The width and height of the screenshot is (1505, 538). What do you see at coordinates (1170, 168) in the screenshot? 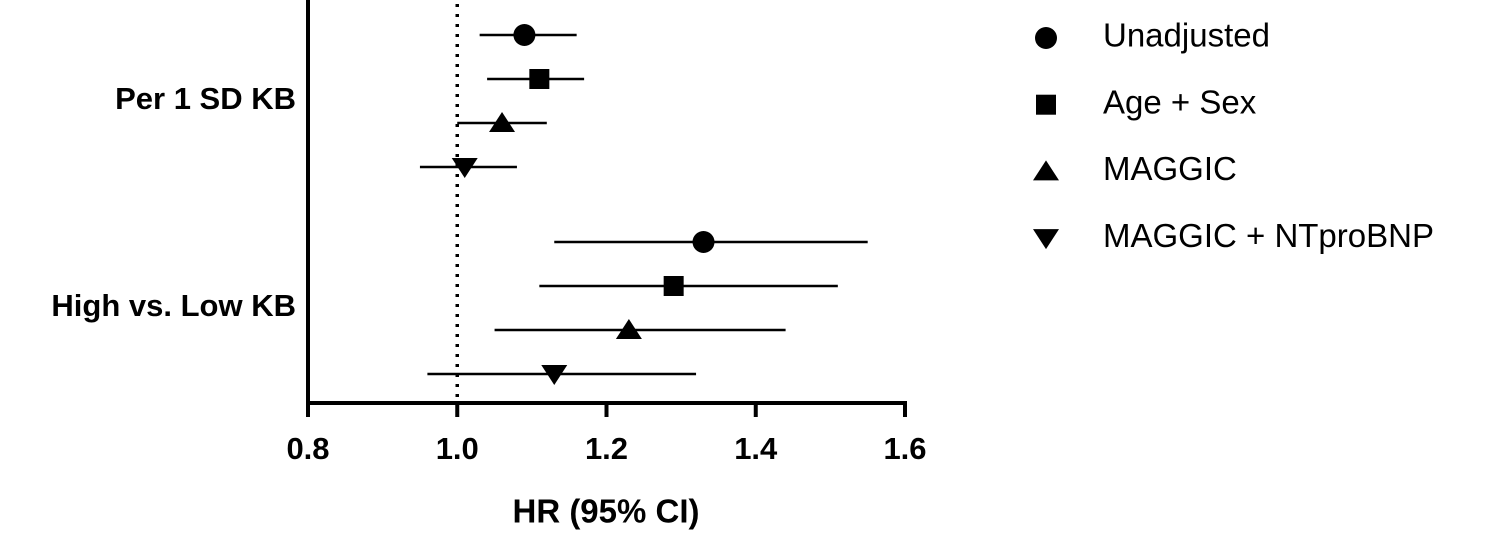
I see `legend-label: MAGGIC` at bounding box center [1170, 168].